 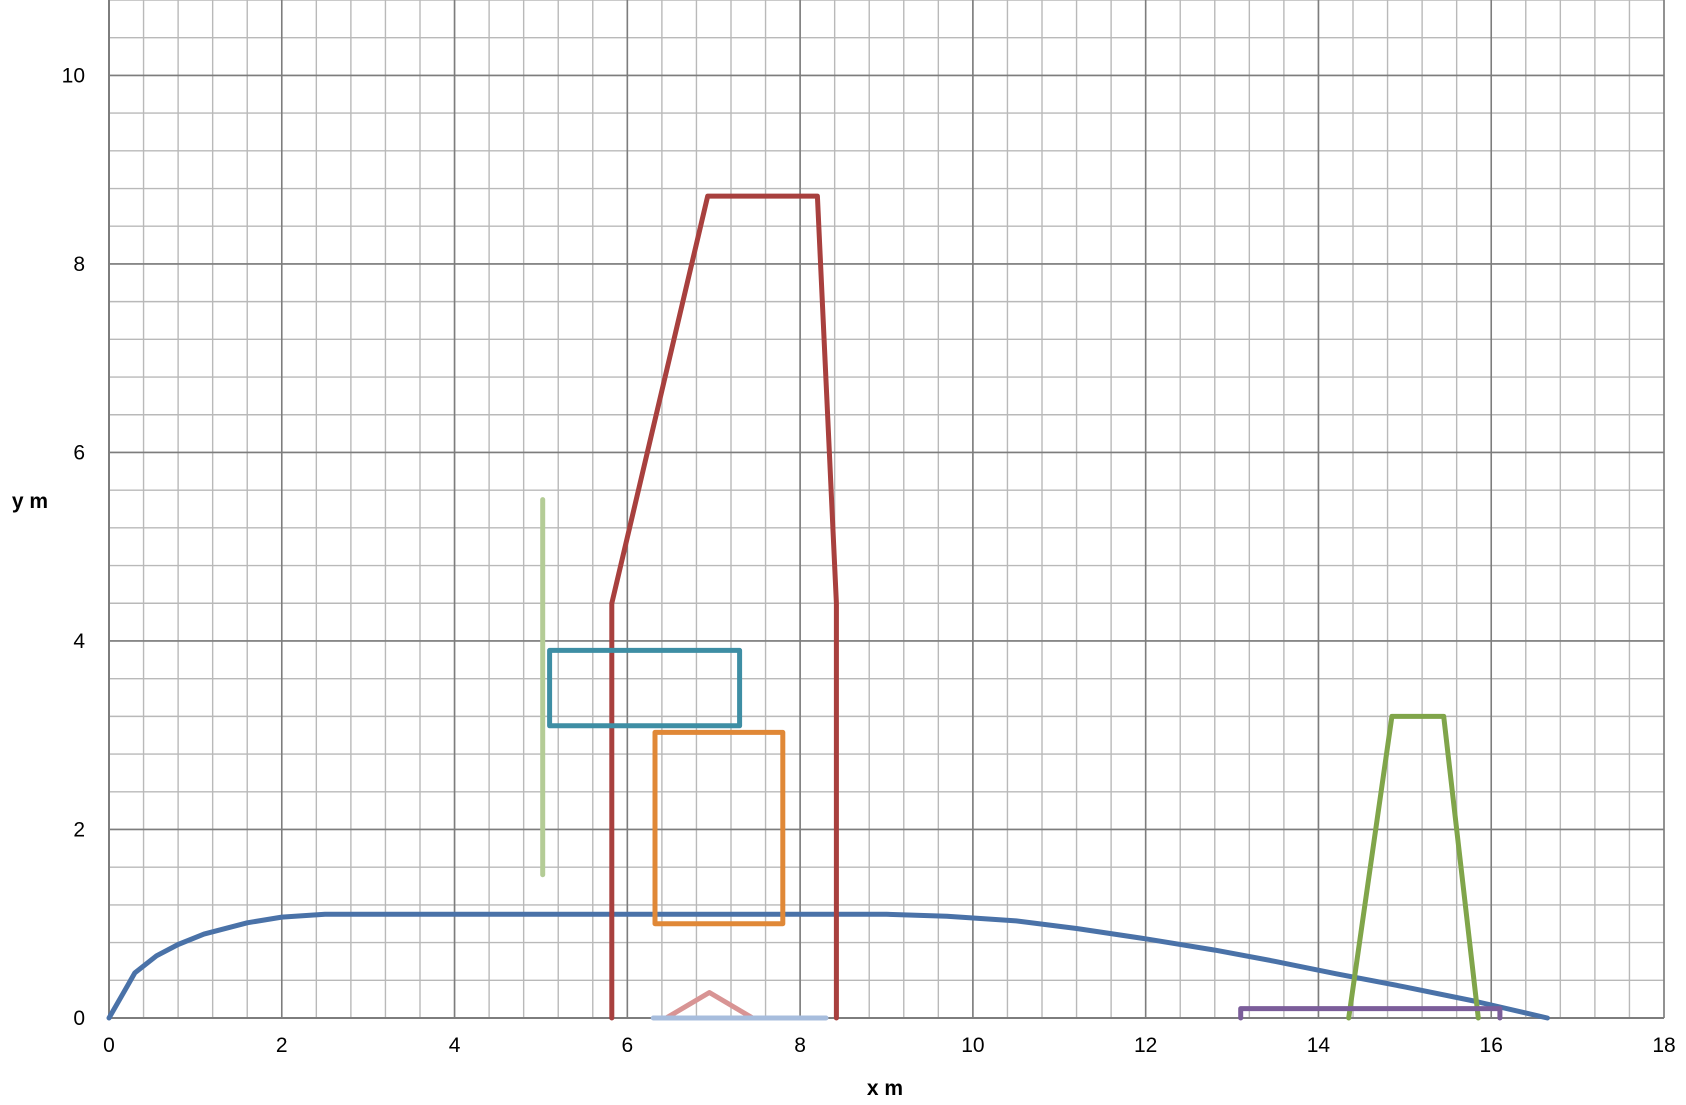 What do you see at coordinates (79, 452) in the screenshot?
I see `y-tick-label: 6` at bounding box center [79, 452].